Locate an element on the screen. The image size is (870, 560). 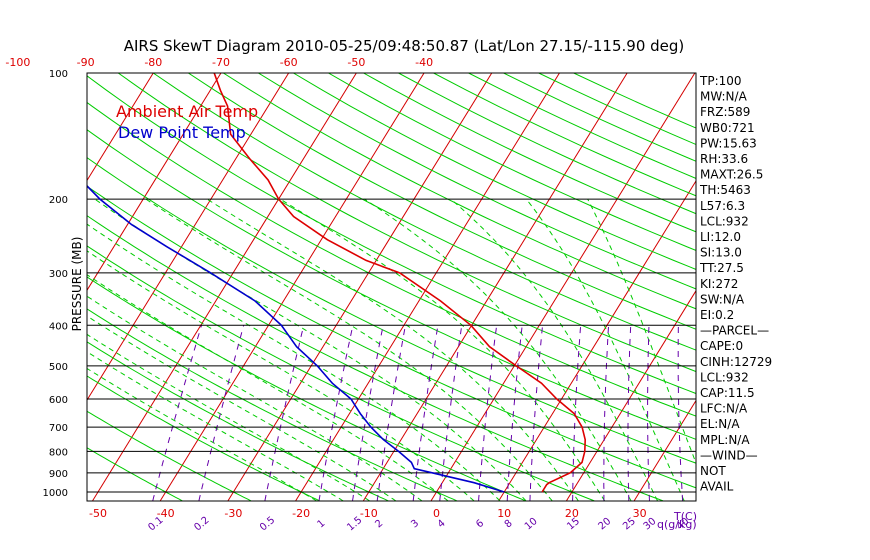
mixing-ratio-label: 1 is located at coordinates (321, 524).